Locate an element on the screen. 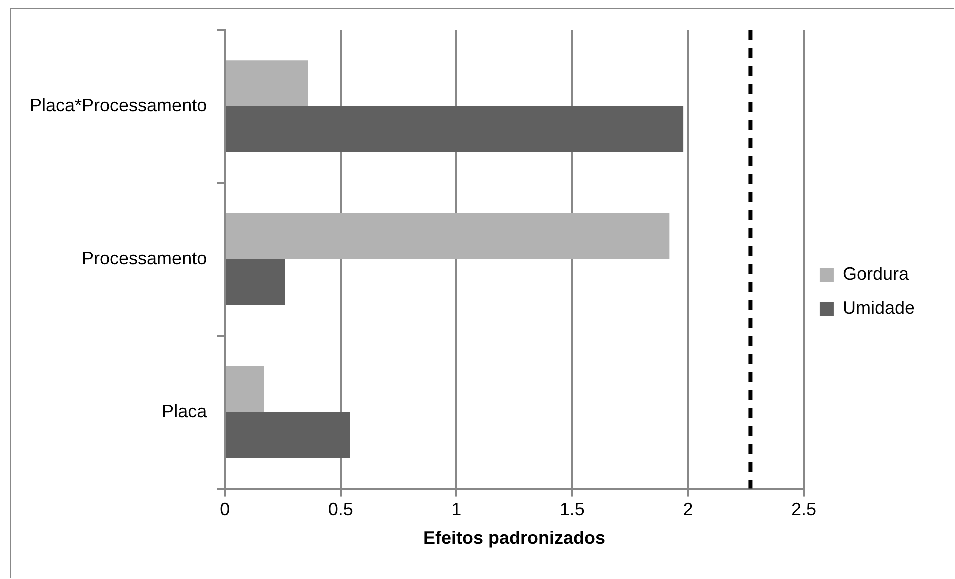 This screenshot has width=955, height=579. y-tick-label: Placa*Processamento is located at coordinates (119, 105).